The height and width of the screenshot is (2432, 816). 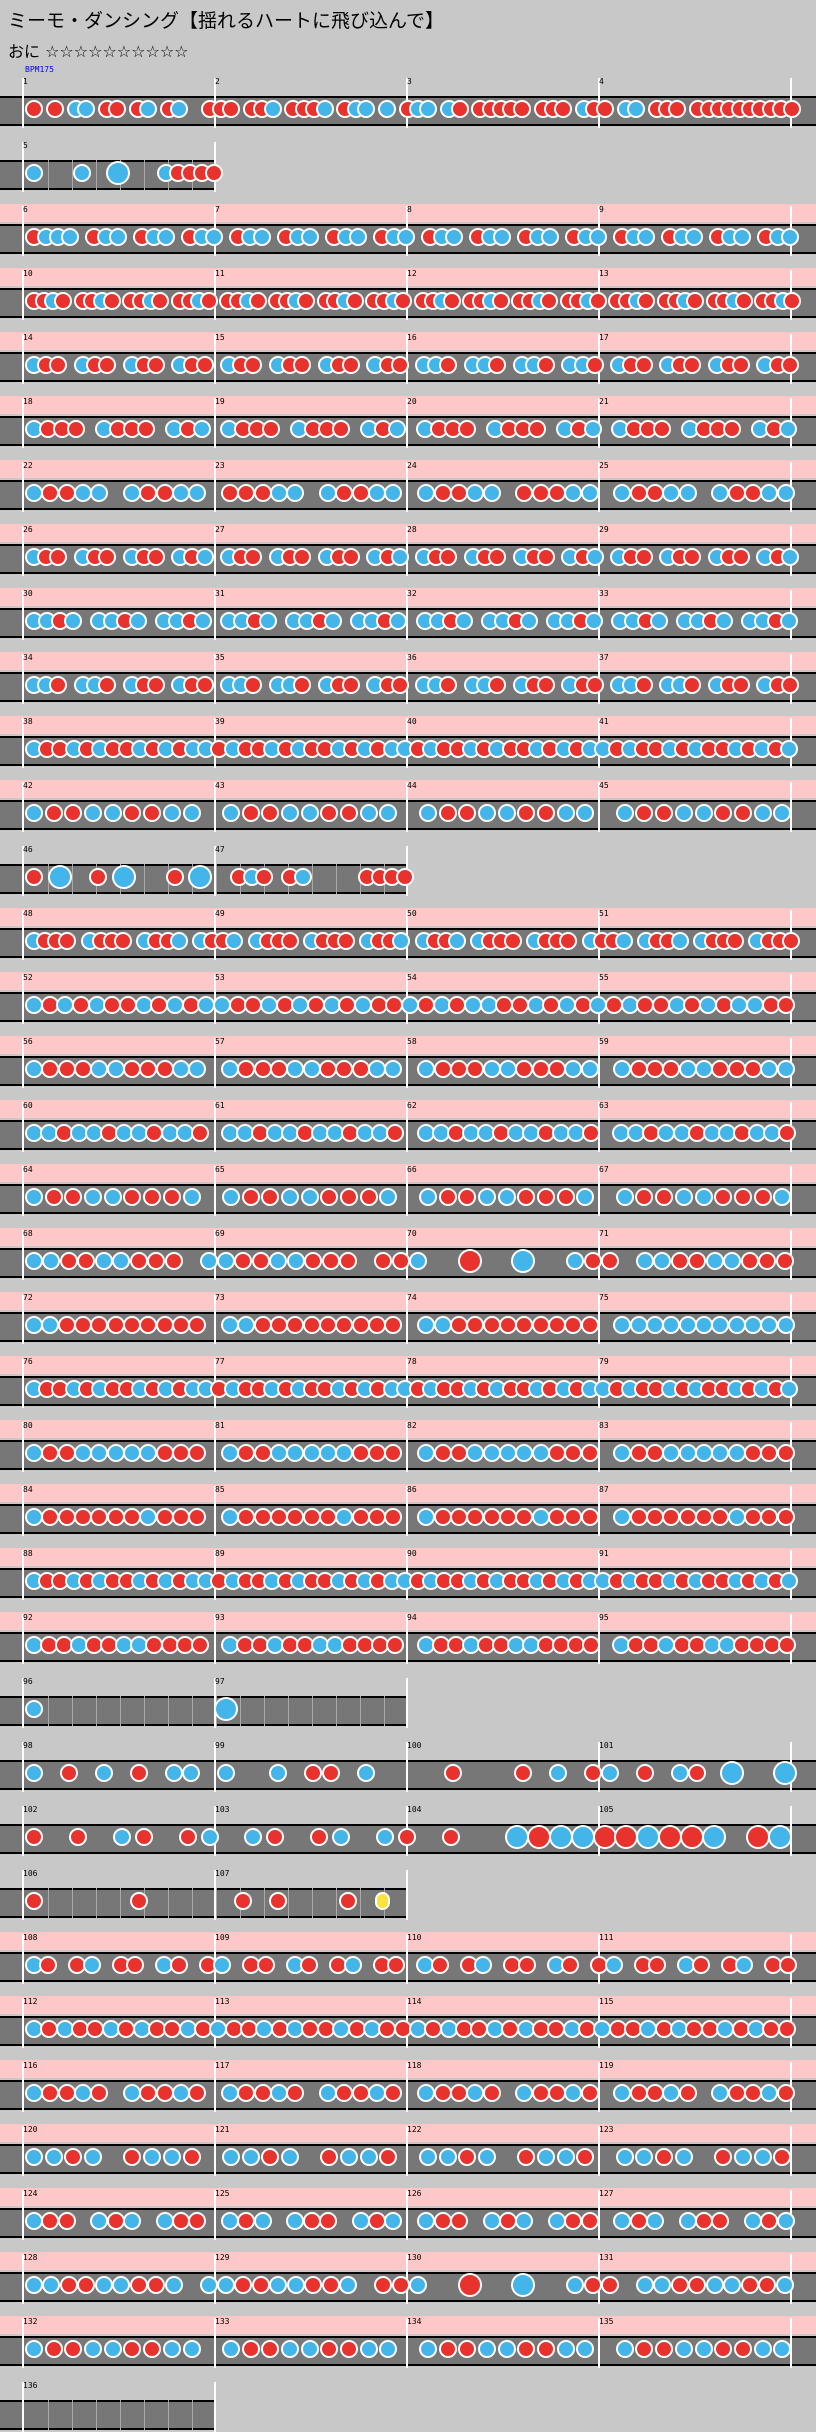 What do you see at coordinates (412, 465) in the screenshot?
I see `measure-number: 24` at bounding box center [412, 465].